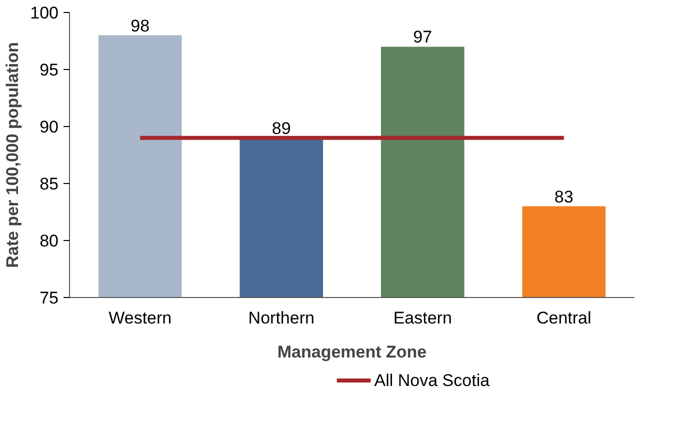 This screenshot has width=689, height=446. Describe the element at coordinates (422, 318) in the screenshot. I see `x-tick-label: Eastern` at that location.